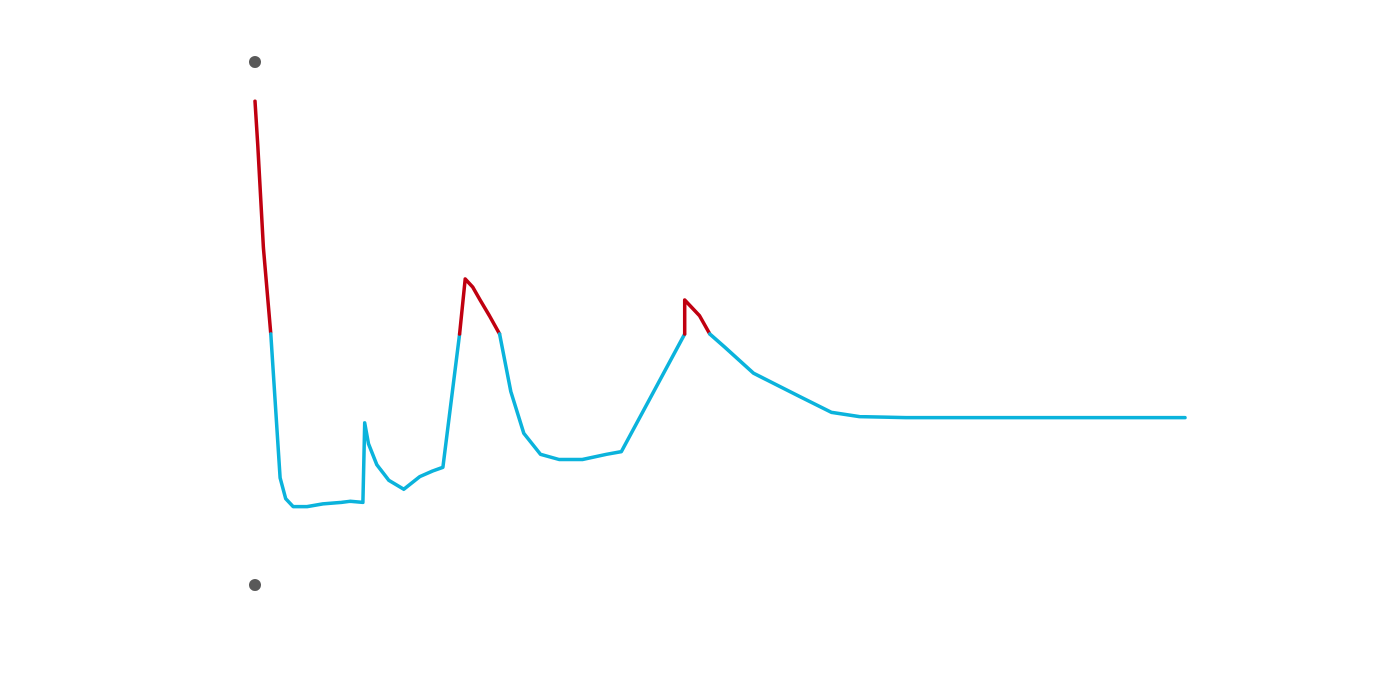  Describe the element at coordinates (255, 62) in the screenshot. I see `upper-range-marker` at that location.